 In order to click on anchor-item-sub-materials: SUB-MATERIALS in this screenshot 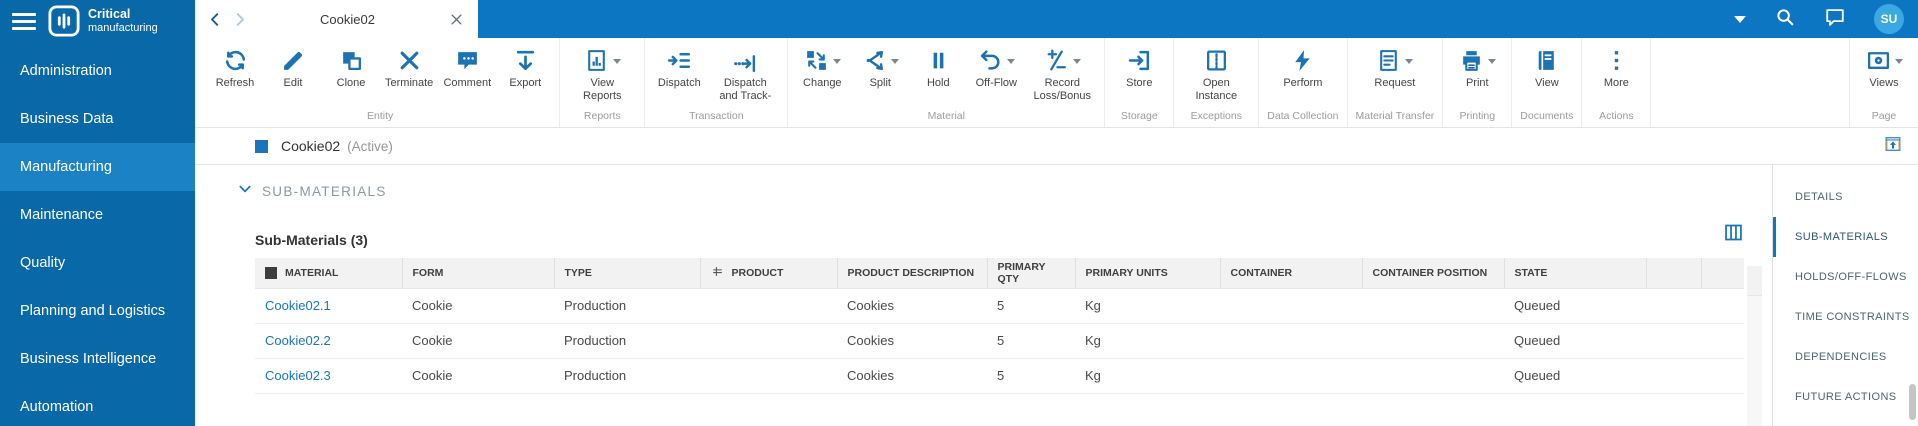, I will do `click(1845, 237)`.